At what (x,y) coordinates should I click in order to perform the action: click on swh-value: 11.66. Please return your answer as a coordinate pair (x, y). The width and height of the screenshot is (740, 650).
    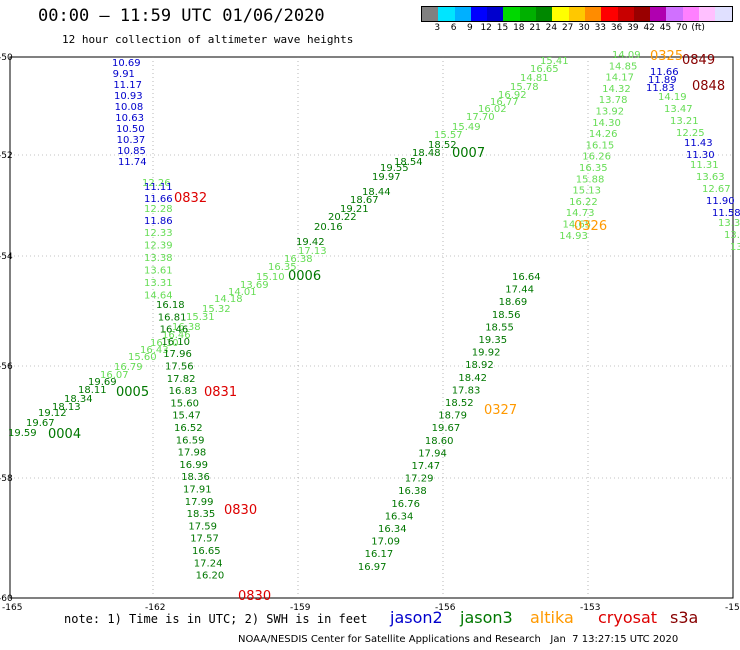
    Looking at the image, I should click on (664, 72).